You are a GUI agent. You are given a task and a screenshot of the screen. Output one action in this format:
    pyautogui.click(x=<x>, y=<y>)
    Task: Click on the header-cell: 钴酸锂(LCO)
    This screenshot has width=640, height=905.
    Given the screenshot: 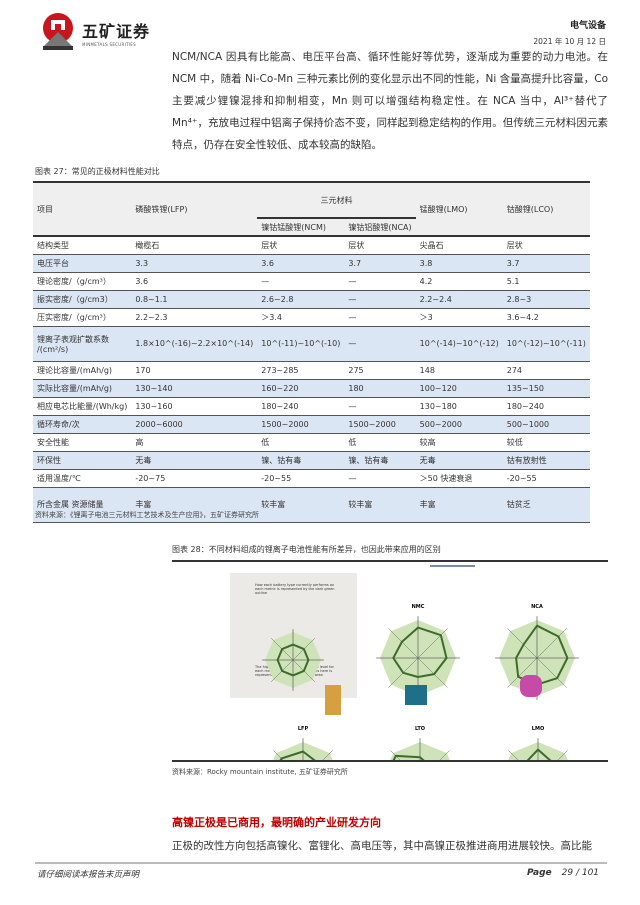 What is the action you would take?
    pyautogui.click(x=530, y=209)
    